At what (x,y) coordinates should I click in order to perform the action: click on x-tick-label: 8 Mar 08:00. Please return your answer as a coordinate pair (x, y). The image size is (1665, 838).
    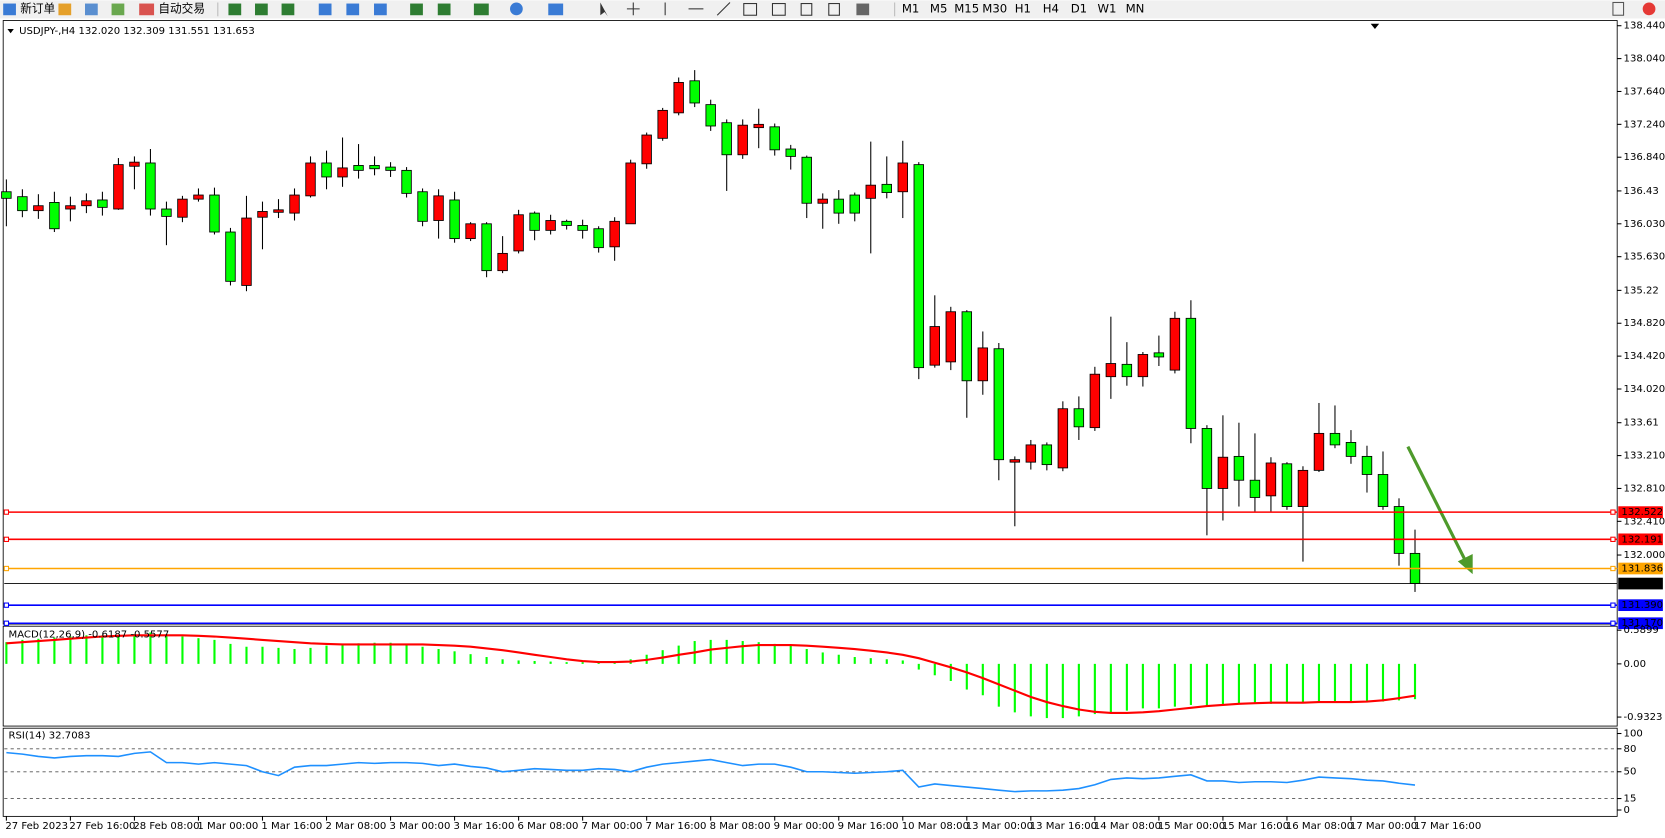
    Looking at the image, I should click on (740, 826).